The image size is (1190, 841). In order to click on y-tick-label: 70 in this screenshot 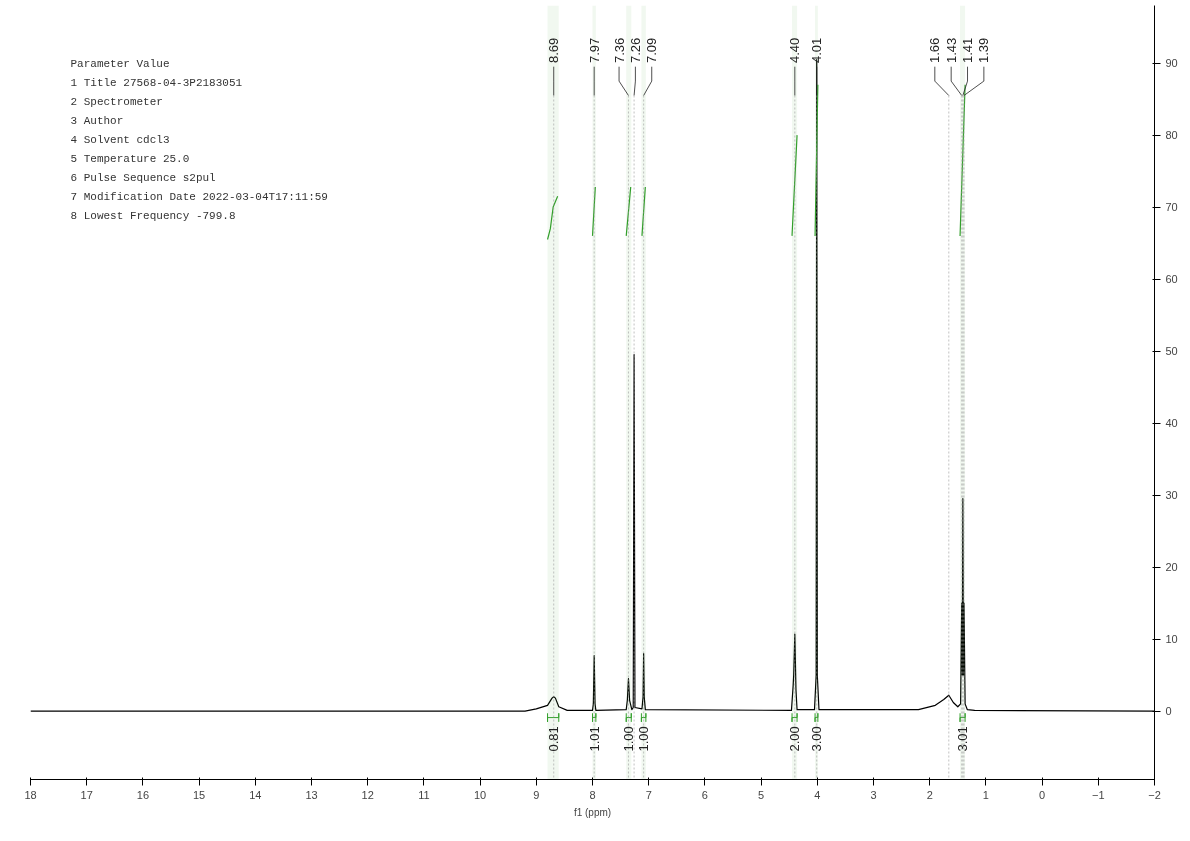, I will do `click(1171, 207)`.